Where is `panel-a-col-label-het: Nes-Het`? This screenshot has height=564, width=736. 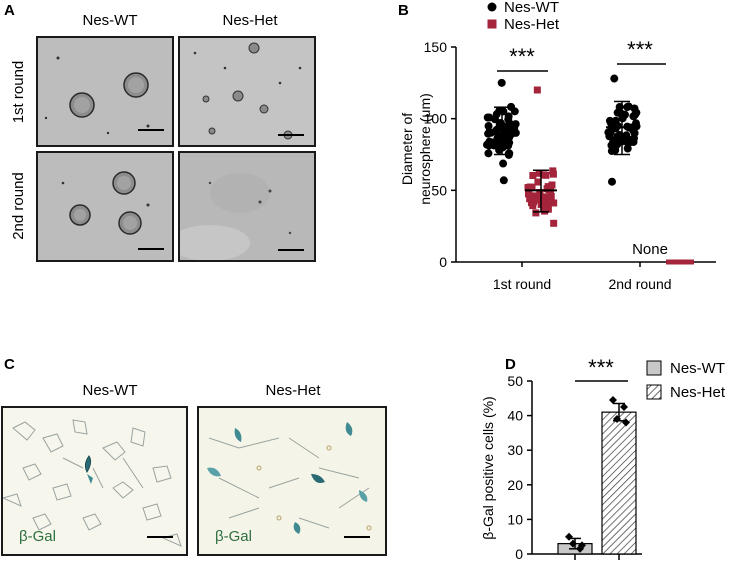
panel-a-col-label-het: Nes-Het is located at coordinates (250, 20).